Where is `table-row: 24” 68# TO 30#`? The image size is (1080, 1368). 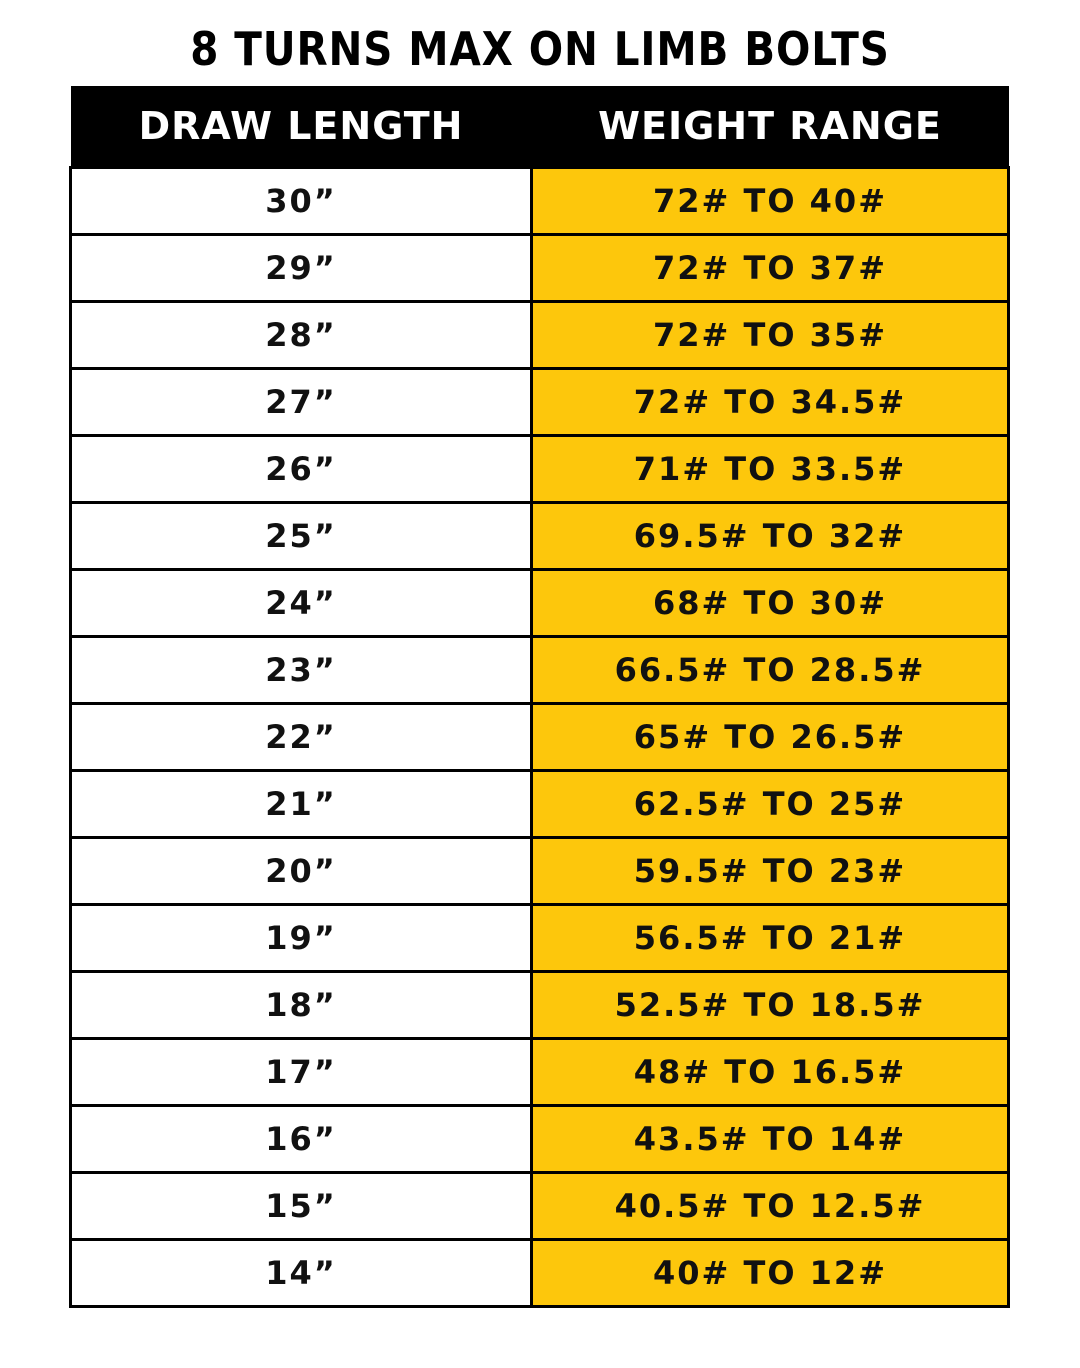 table-row: 24” 68# TO 30# is located at coordinates (539, 603).